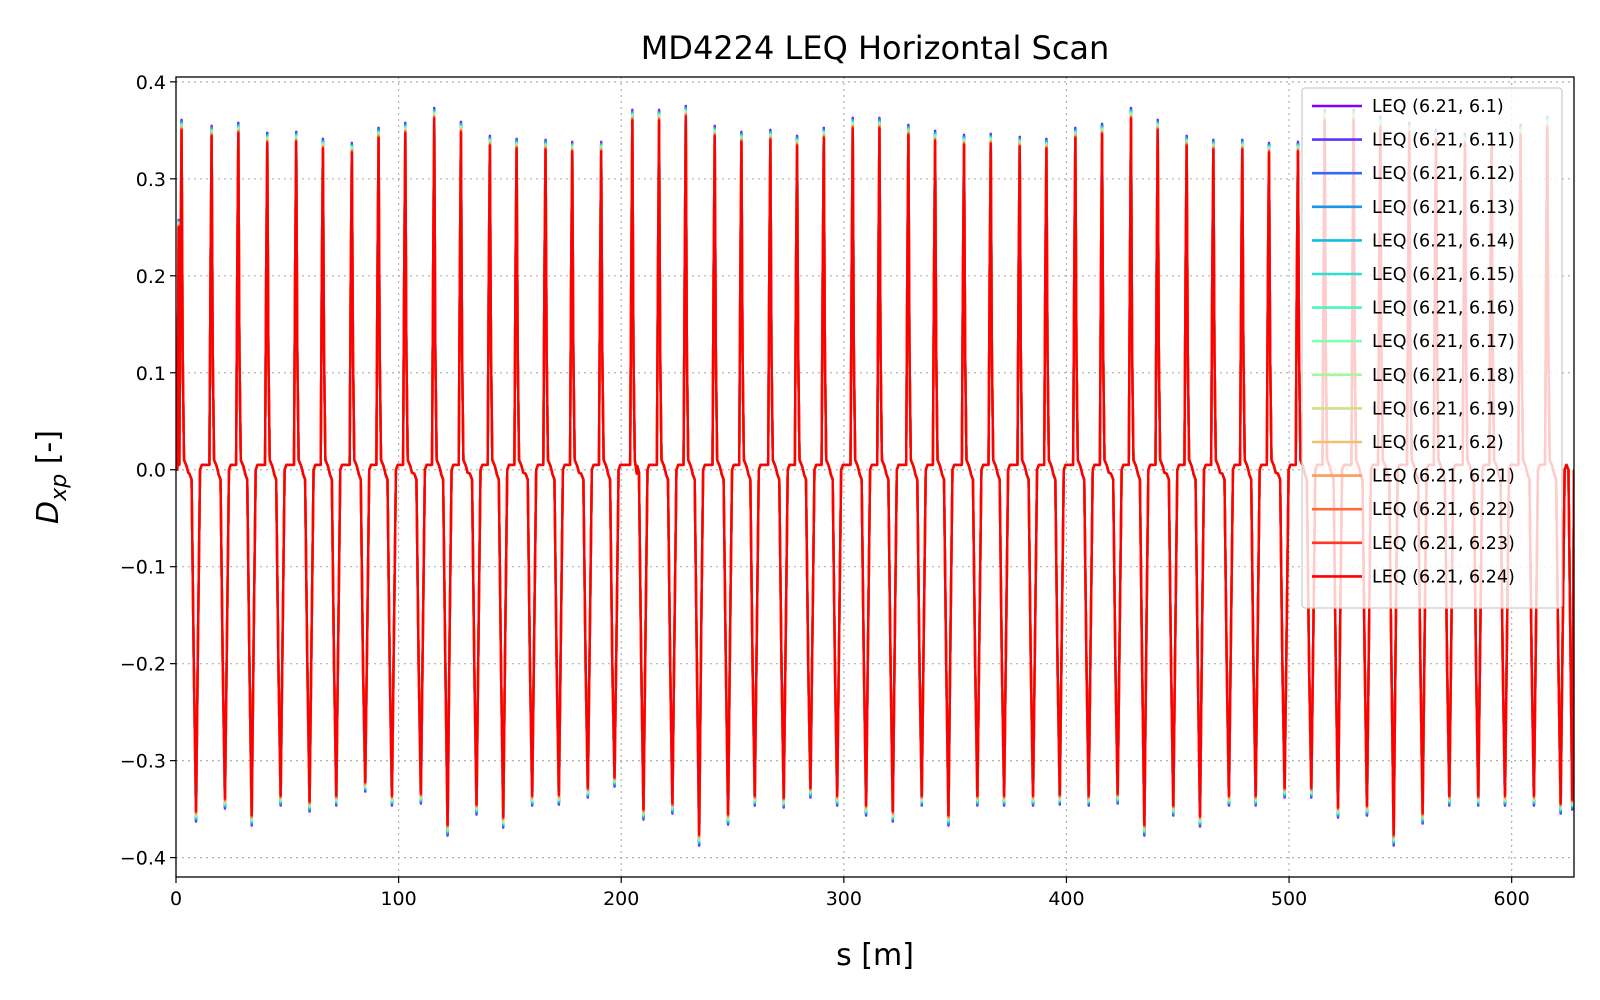  Describe the element at coordinates (48, 469) in the screenshot. I see `y-axis-label-spacer` at that location.